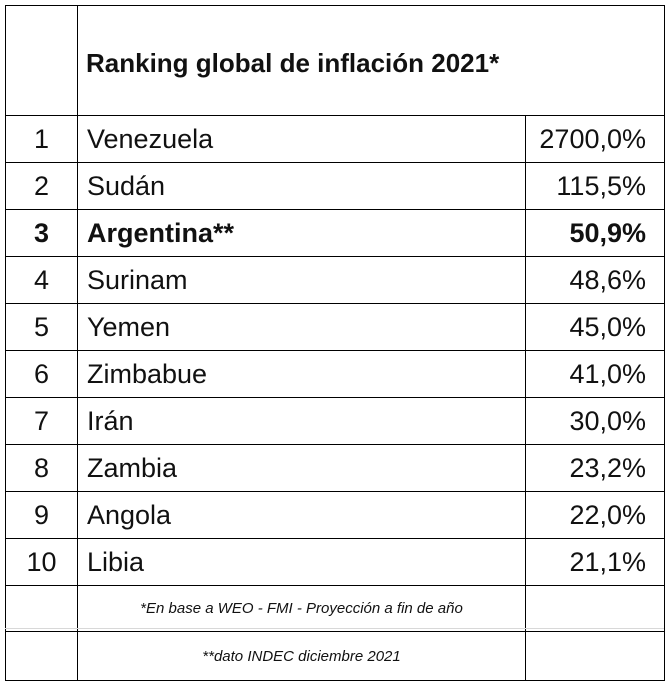  What do you see at coordinates (371, 60) in the screenshot?
I see `table-title: Ranking global de inflación 2021*` at bounding box center [371, 60].